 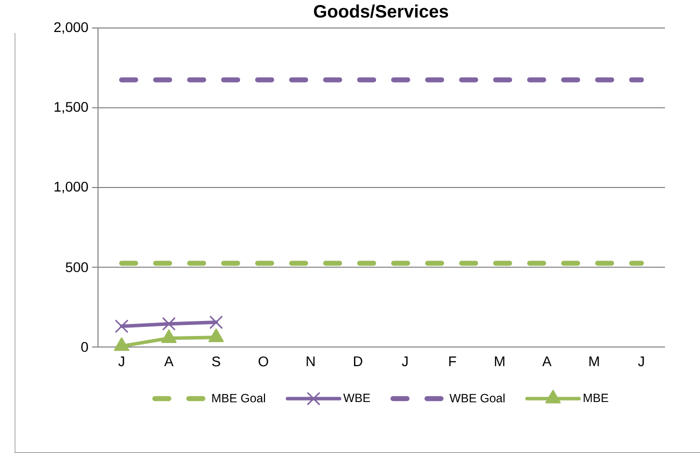 What do you see at coordinates (77, 267) in the screenshot?
I see `y-tick-label: 500` at bounding box center [77, 267].